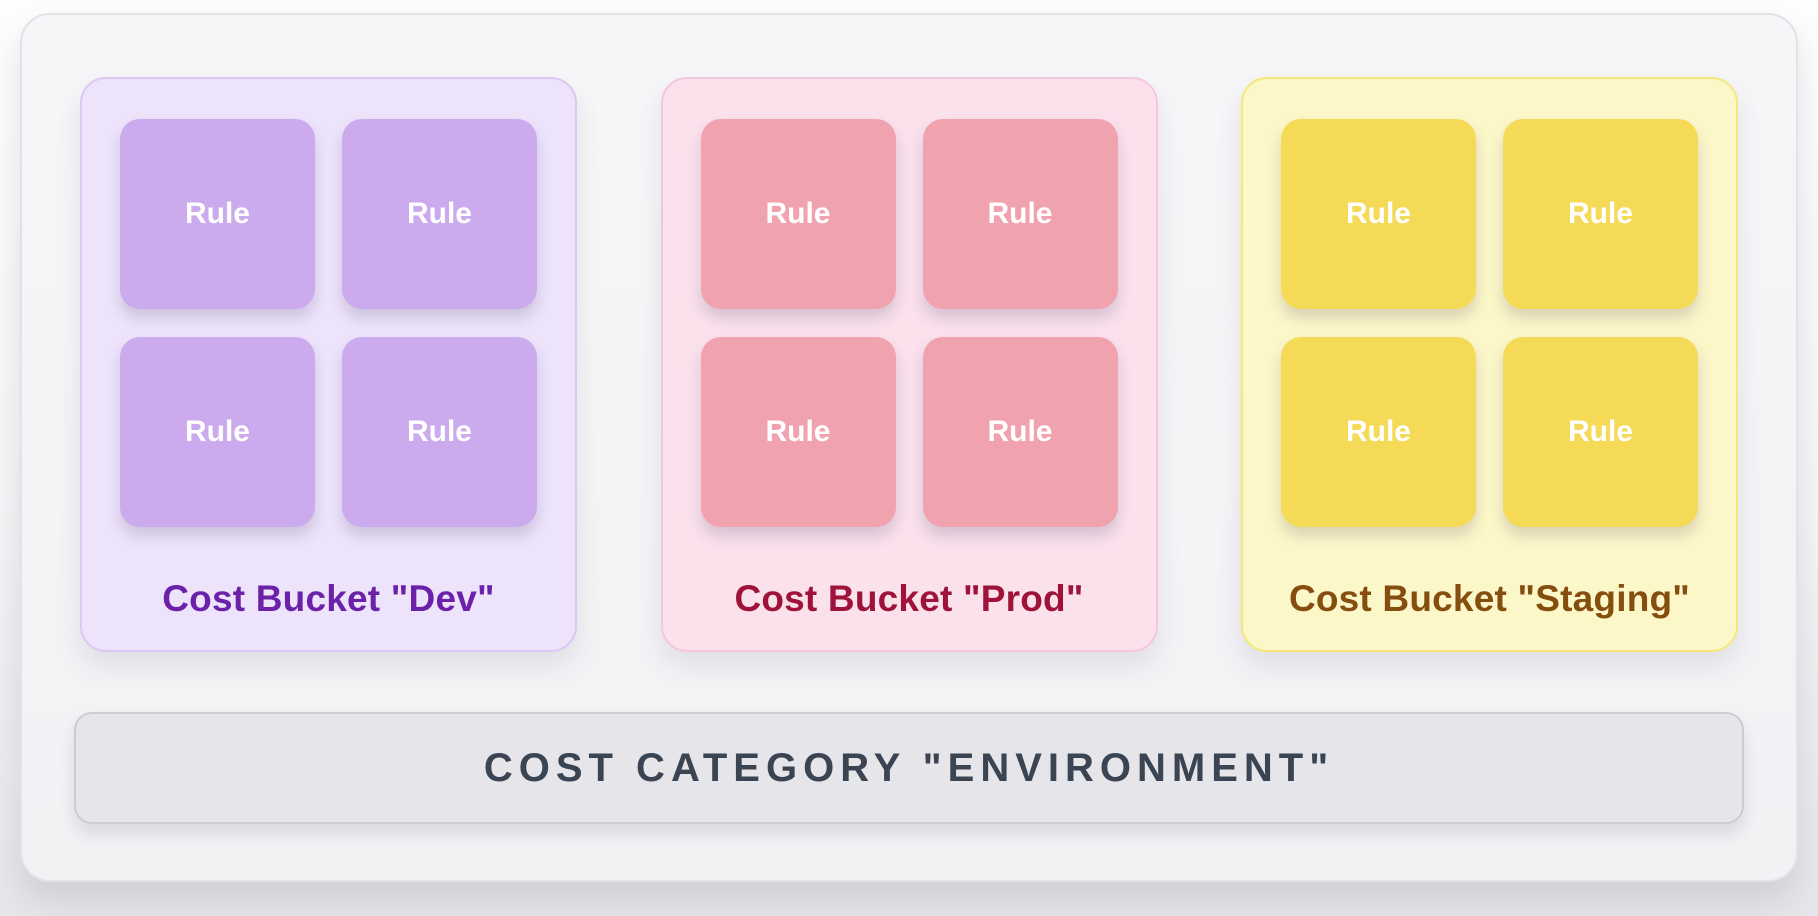 The height and width of the screenshot is (916, 1818). What do you see at coordinates (328, 598) in the screenshot?
I see `bucket-title-dev: Cost Bucket "Dev"` at bounding box center [328, 598].